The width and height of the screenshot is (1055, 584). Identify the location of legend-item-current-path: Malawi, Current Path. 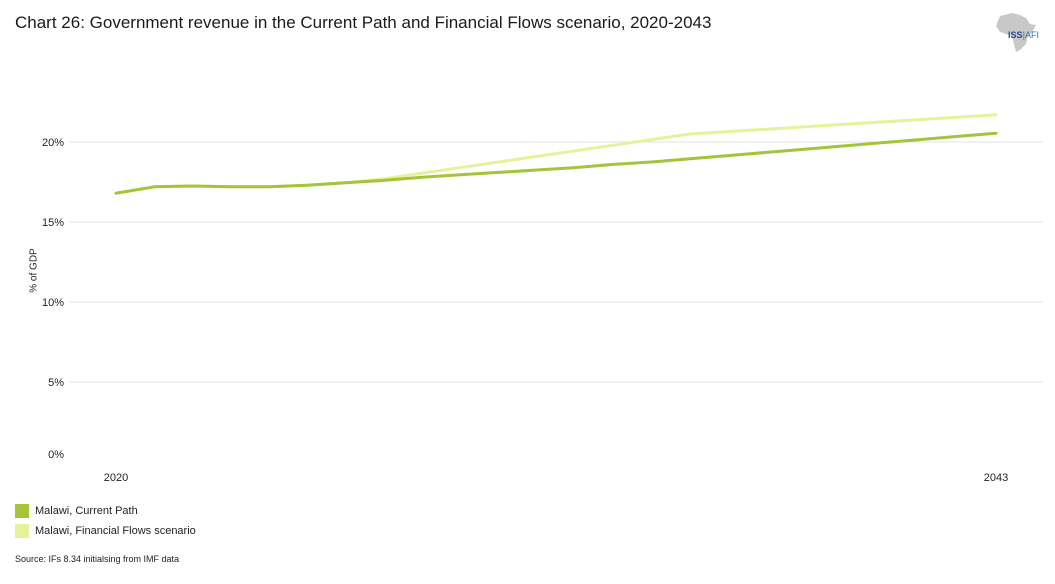
(105, 511).